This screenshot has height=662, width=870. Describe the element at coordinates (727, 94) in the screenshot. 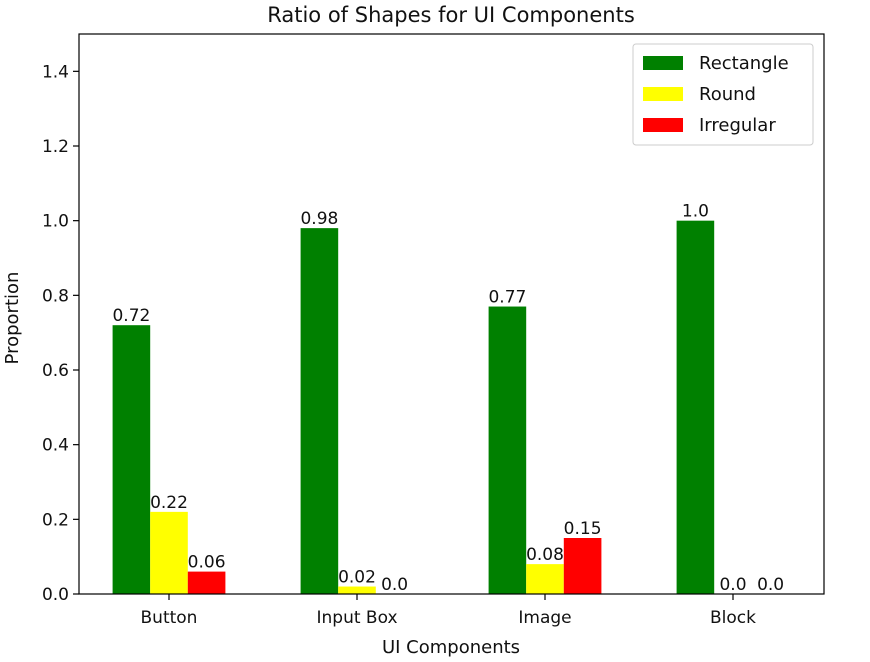

I see `legend-label-round: Round` at that location.